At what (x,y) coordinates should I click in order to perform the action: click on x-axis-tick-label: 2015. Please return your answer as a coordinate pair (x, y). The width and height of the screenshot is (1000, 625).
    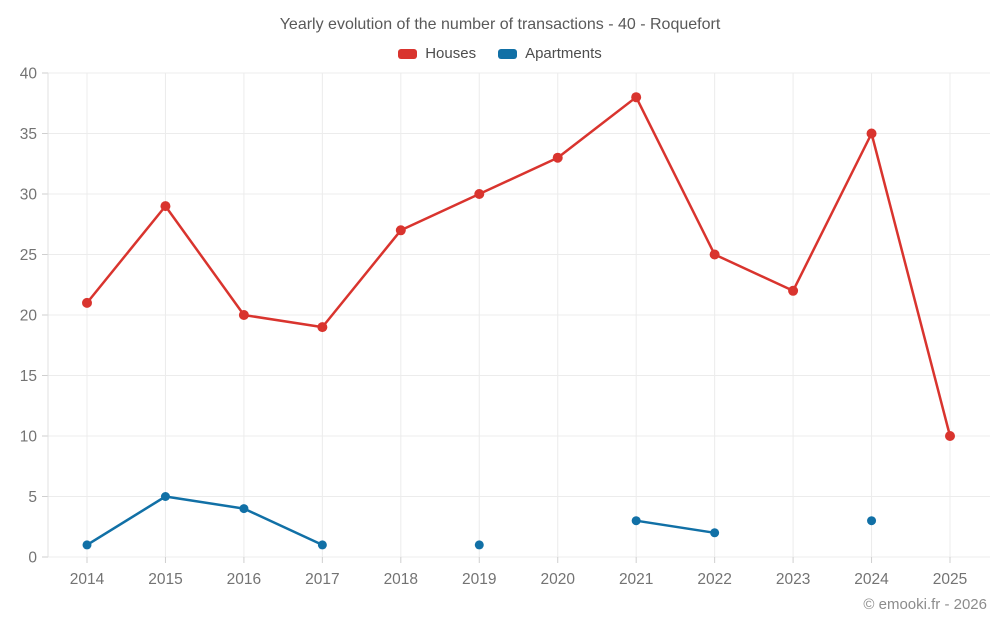
    Looking at the image, I should click on (165, 579).